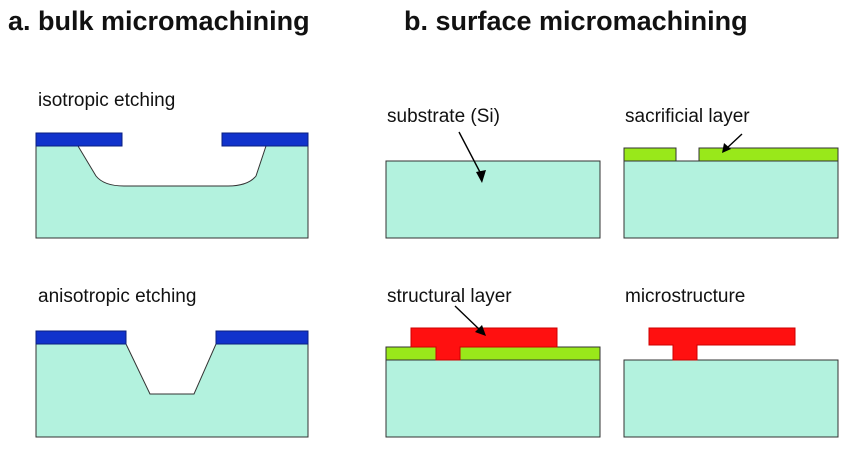  What do you see at coordinates (449, 296) in the screenshot?
I see `structural-layer-label: structural layer` at bounding box center [449, 296].